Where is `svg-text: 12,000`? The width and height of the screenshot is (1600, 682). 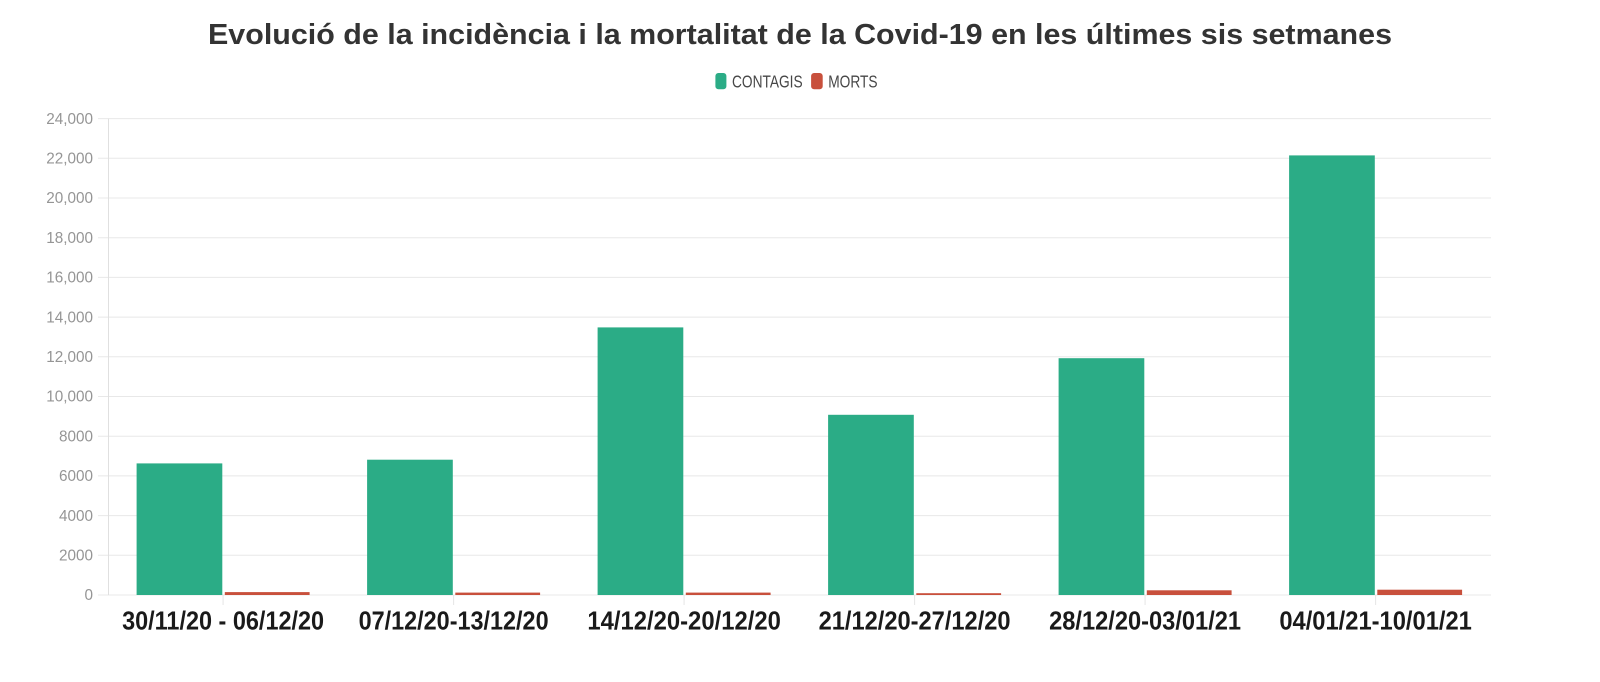 svg-text: 12,000 is located at coordinates (69, 357).